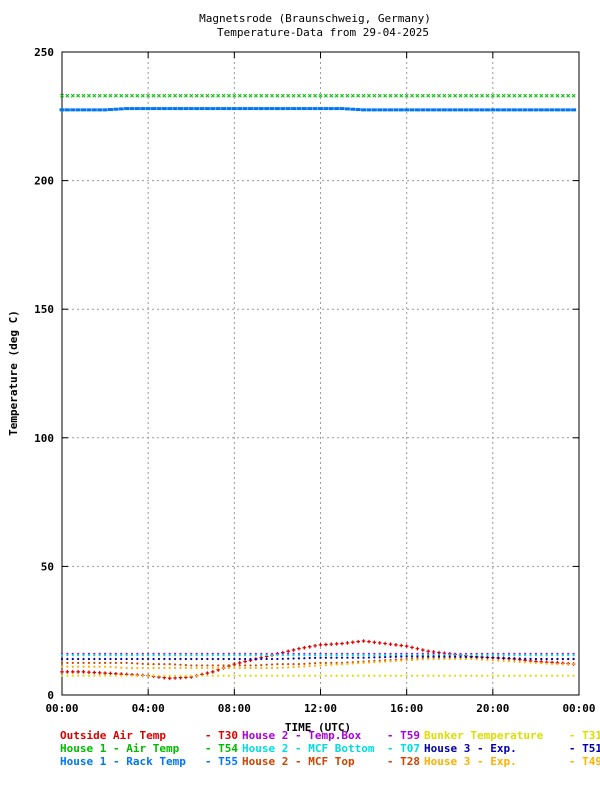  What do you see at coordinates (149, 748) in the screenshot?
I see `legend-item: House 1 - Air Temp - T54` at bounding box center [149, 748].